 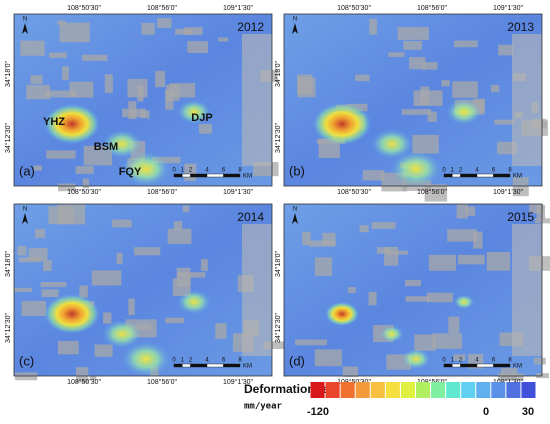 What do you see at coordinates (201, 118) in the screenshot?
I see `place-label: DJP` at bounding box center [201, 118].